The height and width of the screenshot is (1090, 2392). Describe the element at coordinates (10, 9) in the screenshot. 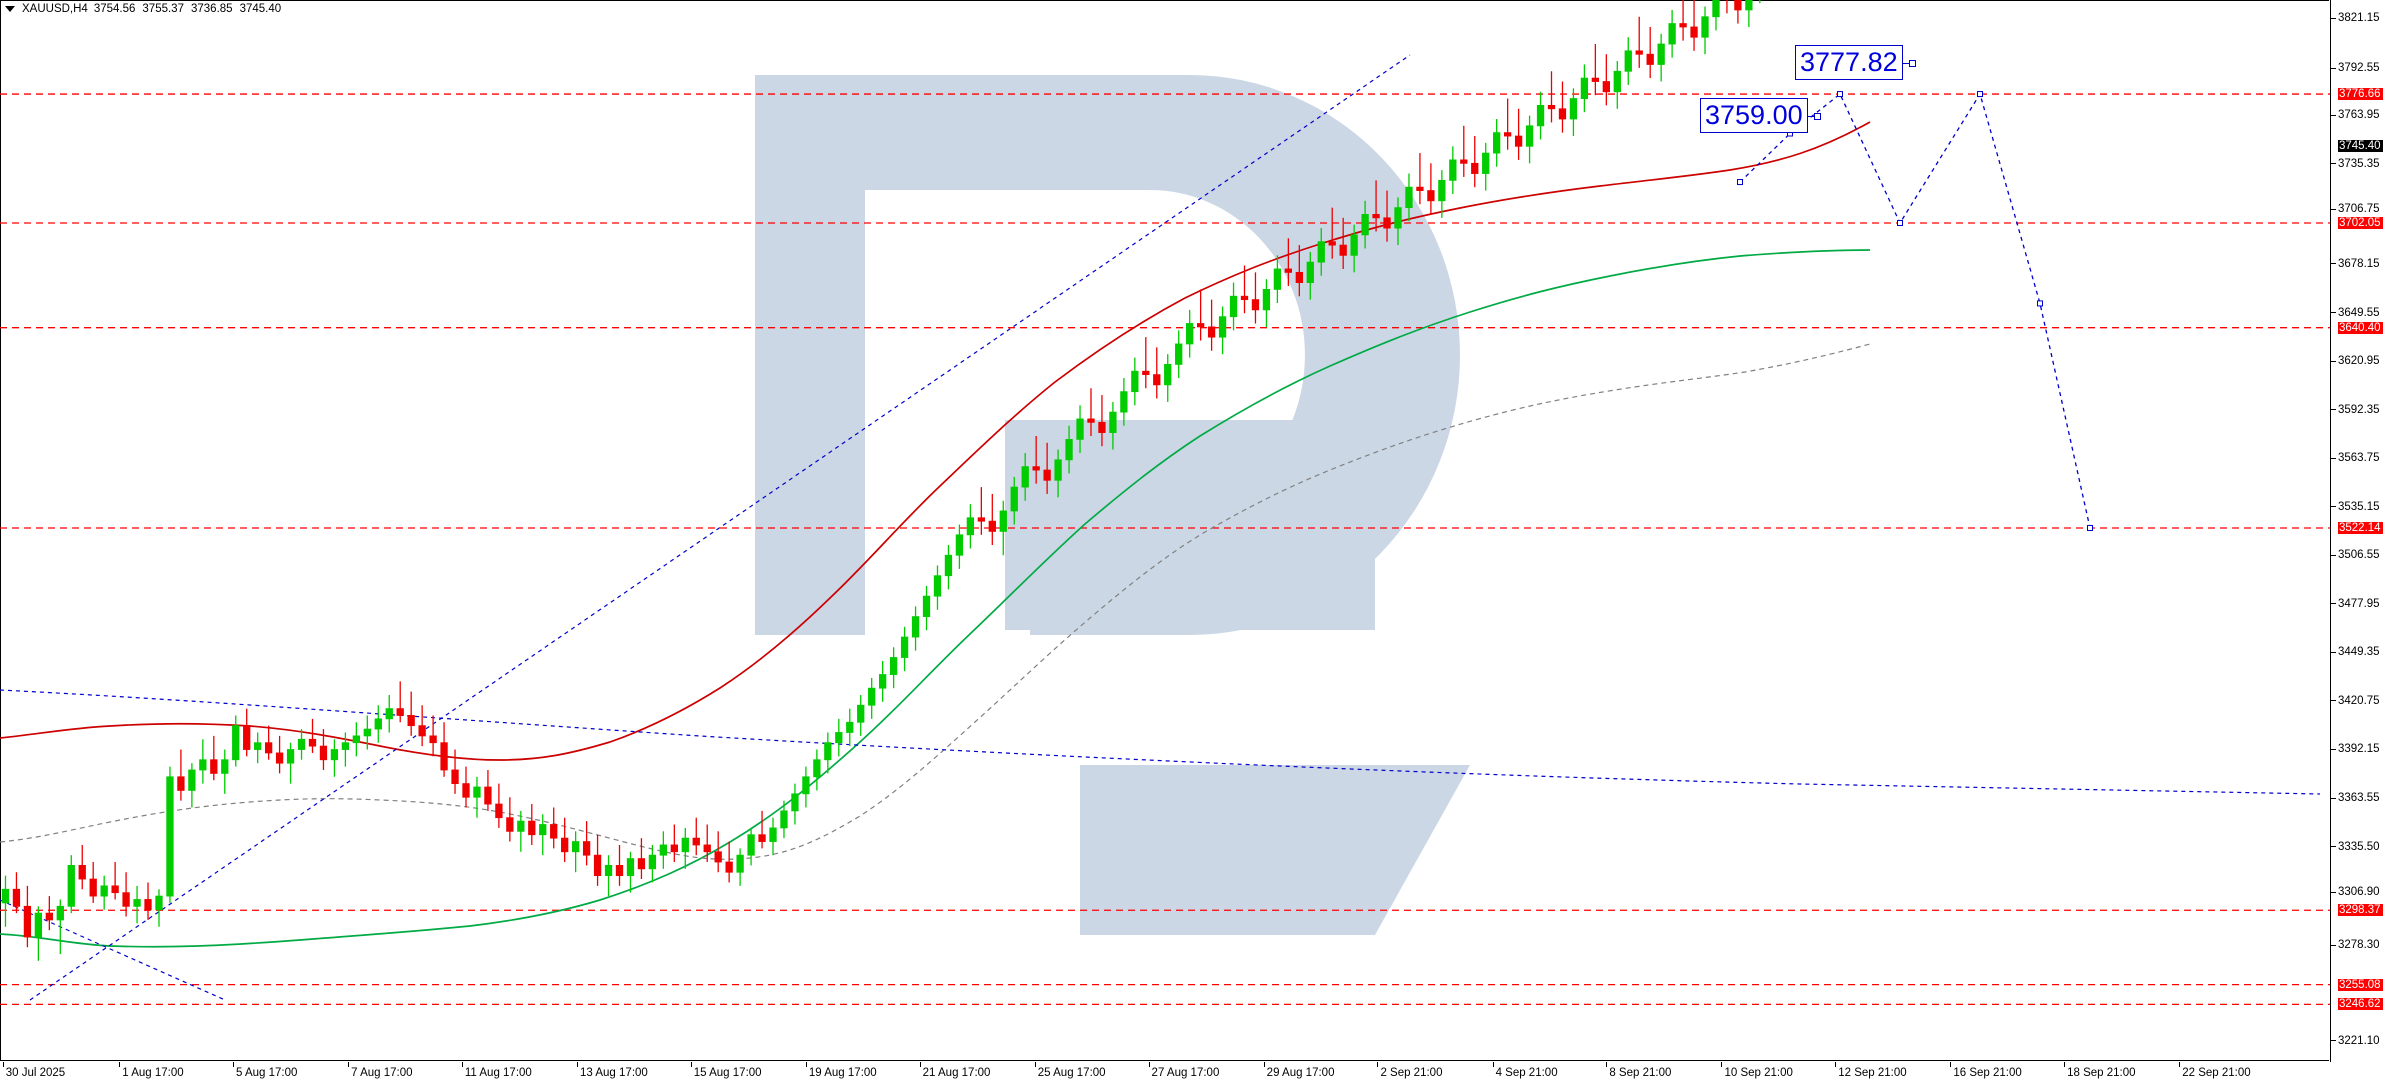

I see `chevron-down-icon` at that location.